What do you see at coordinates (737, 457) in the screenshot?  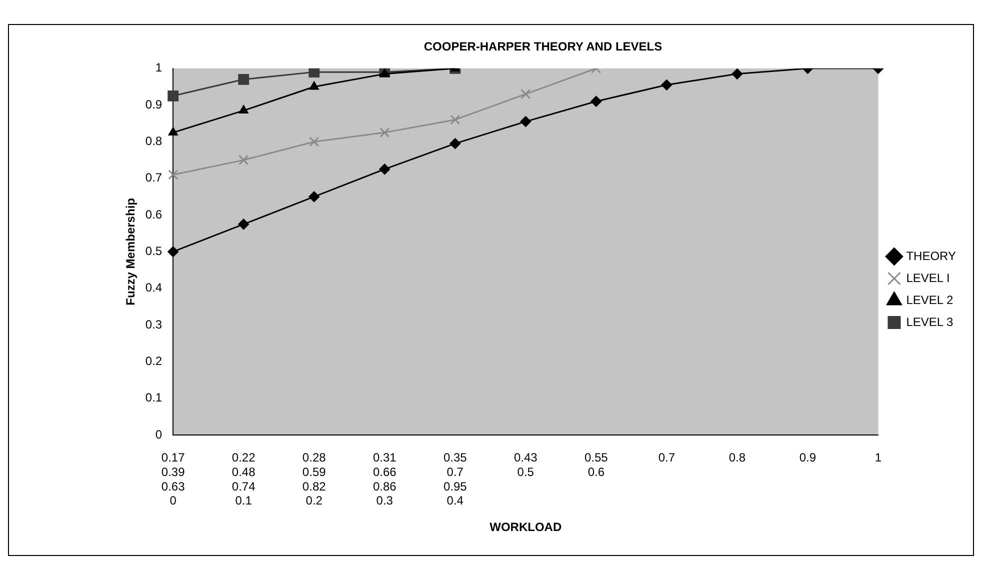 I see `x-tick-label: 0.8` at bounding box center [737, 457].